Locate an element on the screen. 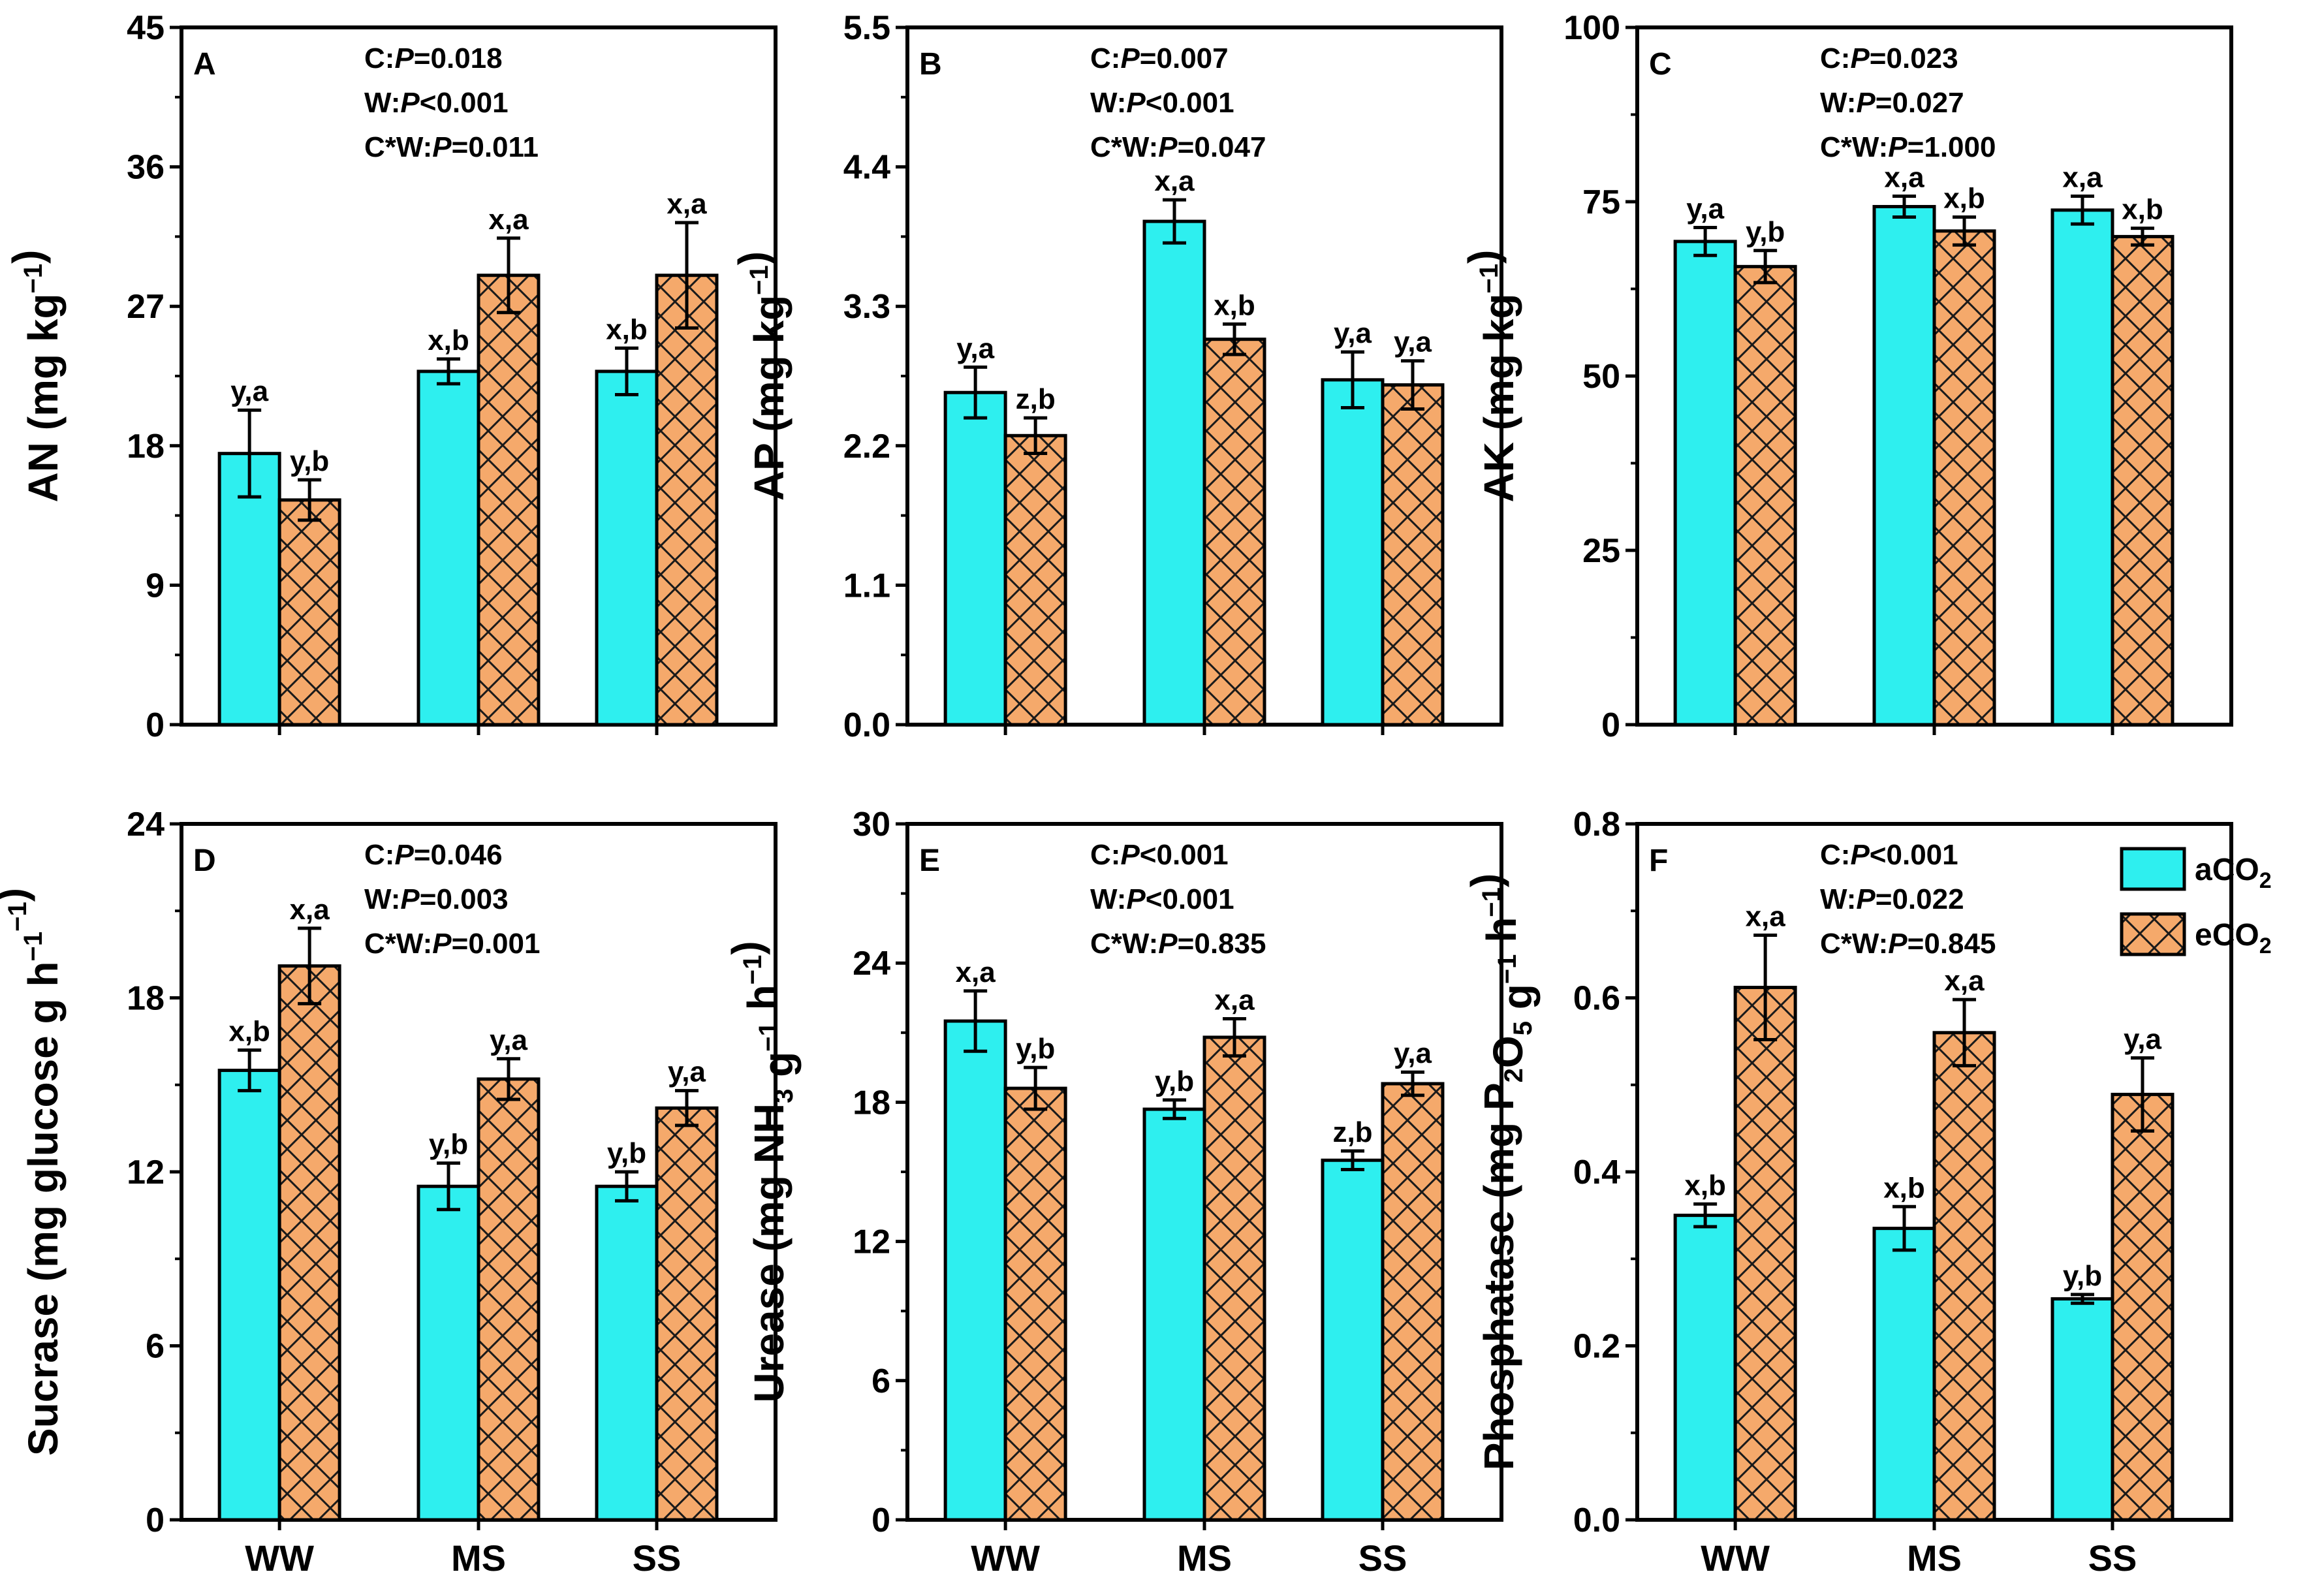 Image resolution: width=2324 pixels, height=1574 pixels. y-tick-label: 2.2 is located at coordinates (866, 446).